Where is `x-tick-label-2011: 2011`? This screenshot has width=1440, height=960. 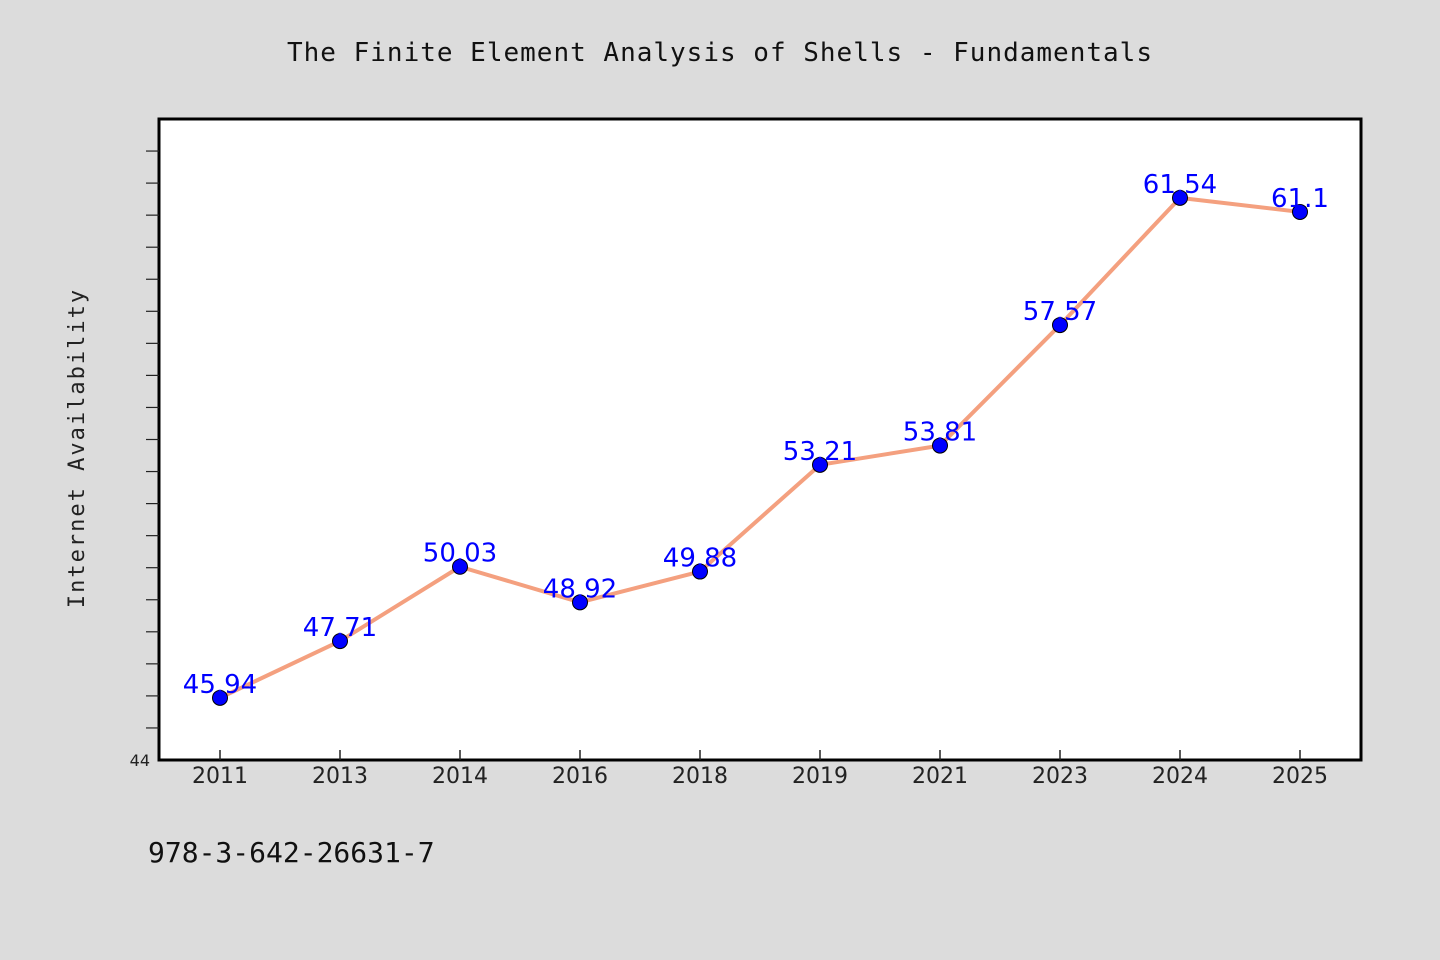
x-tick-label-2011: 2011 is located at coordinates (220, 776).